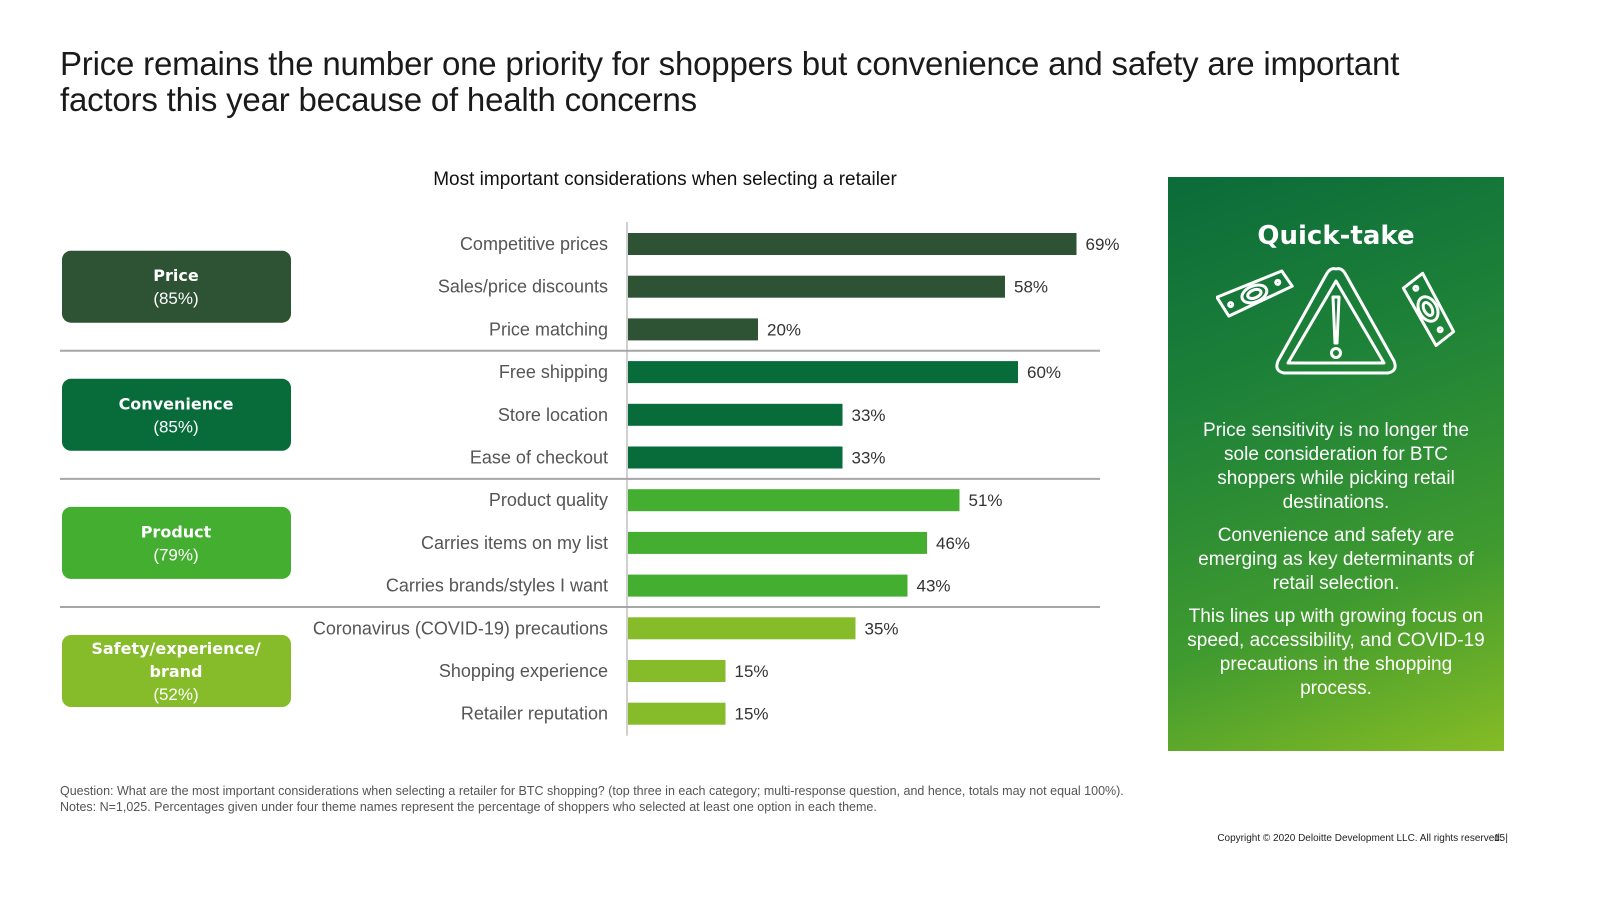  I want to click on category-label: Price matching, so click(548, 329).